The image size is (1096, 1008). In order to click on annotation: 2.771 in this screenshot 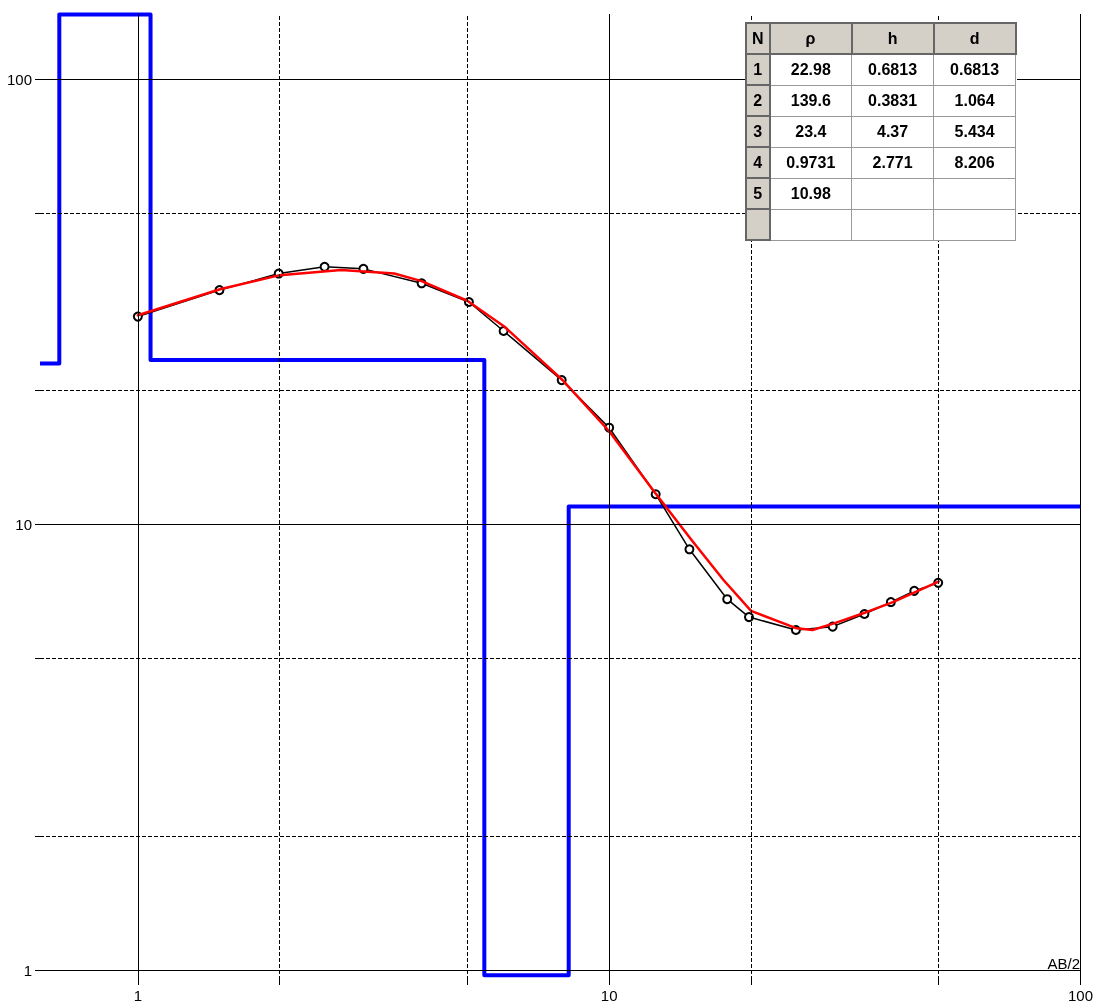, I will do `click(892, 162)`.